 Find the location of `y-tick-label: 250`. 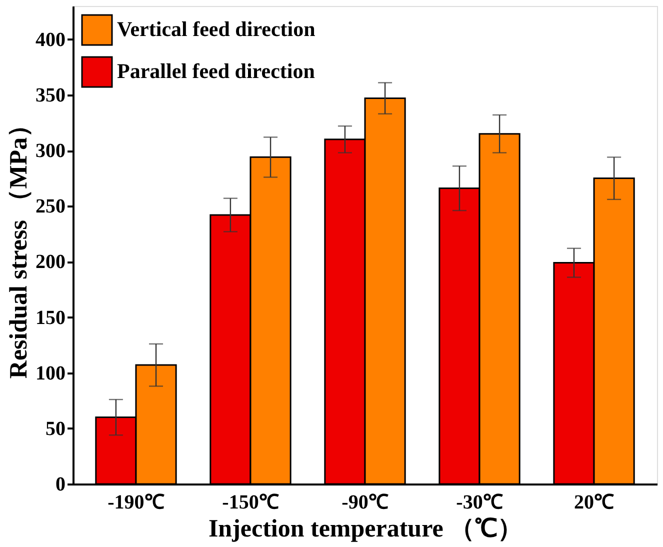

y-tick-label: 250 is located at coordinates (51, 207).